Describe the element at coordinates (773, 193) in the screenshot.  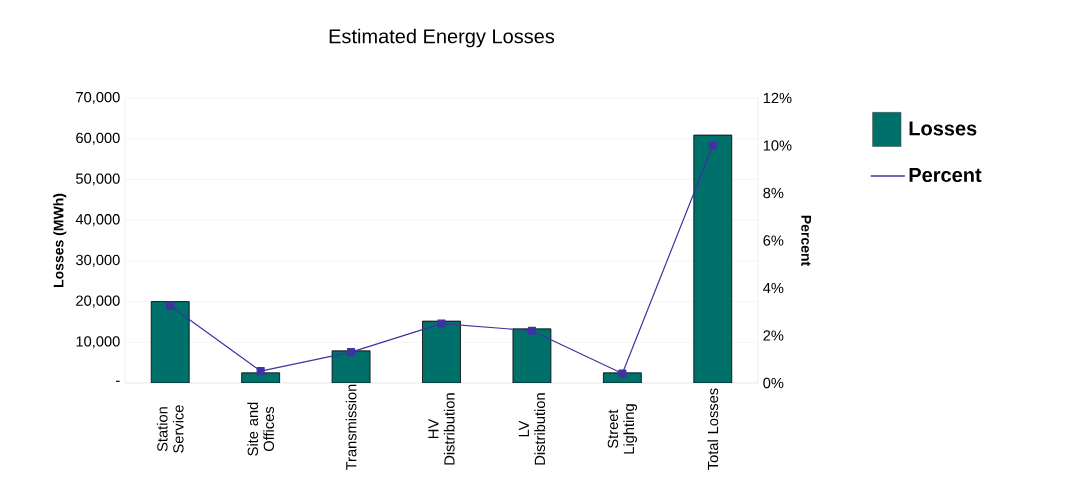
I see `y2-tick-label: 8%` at that location.